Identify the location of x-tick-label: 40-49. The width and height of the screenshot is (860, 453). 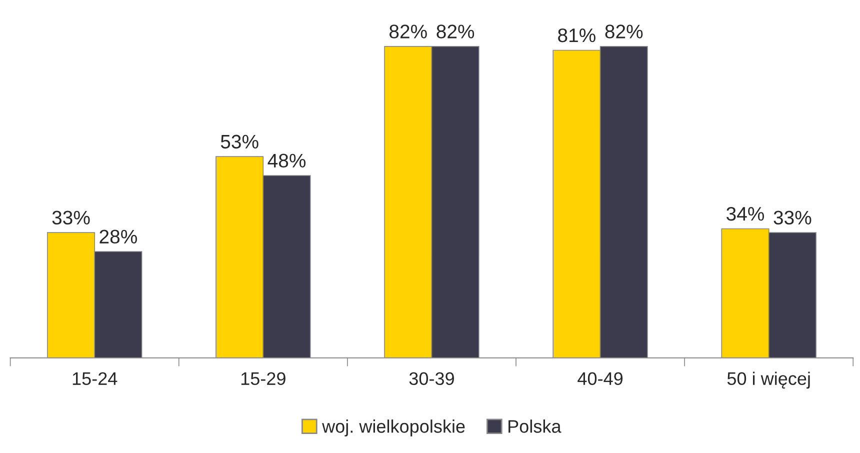
(600, 379).